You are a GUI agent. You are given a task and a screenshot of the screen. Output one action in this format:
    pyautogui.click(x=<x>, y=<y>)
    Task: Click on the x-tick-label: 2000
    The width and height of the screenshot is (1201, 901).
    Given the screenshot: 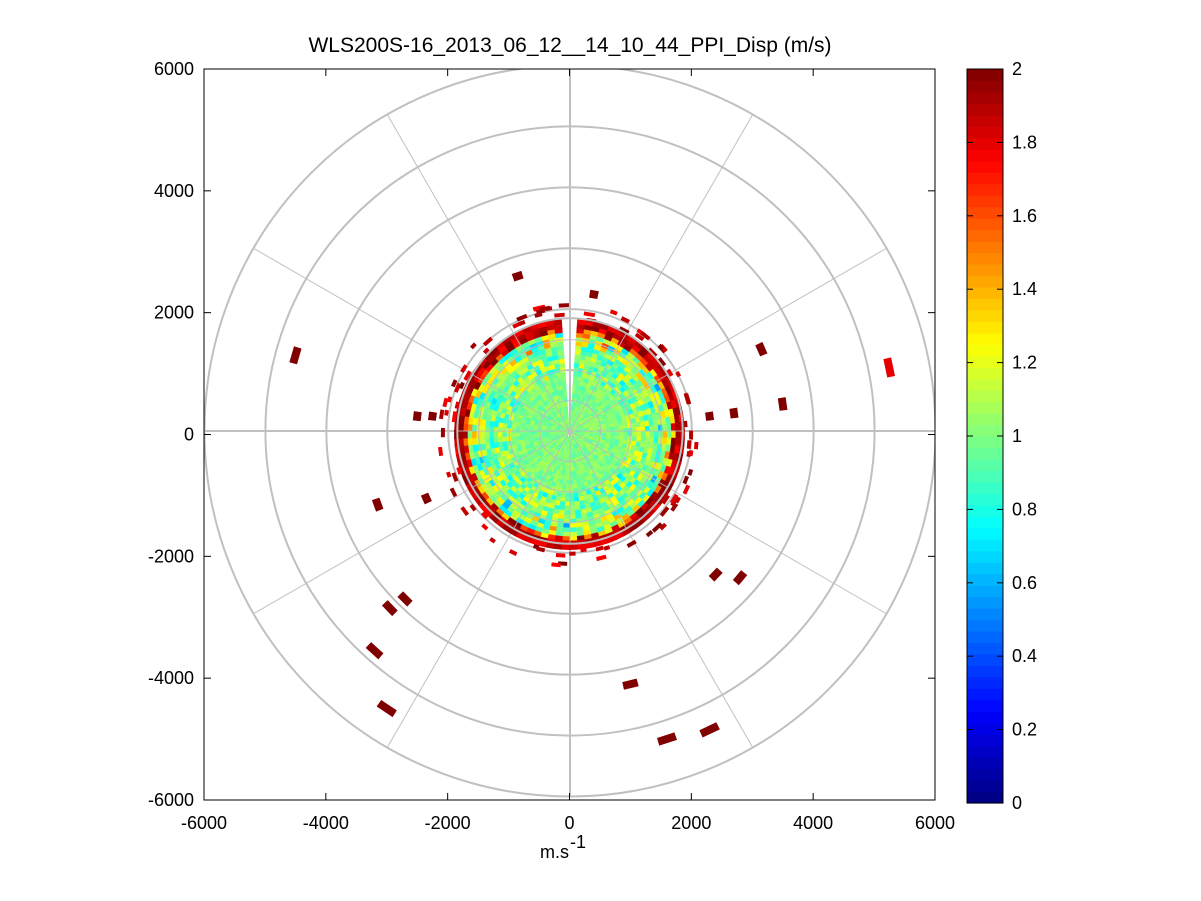 What is the action you would take?
    pyautogui.click(x=691, y=823)
    